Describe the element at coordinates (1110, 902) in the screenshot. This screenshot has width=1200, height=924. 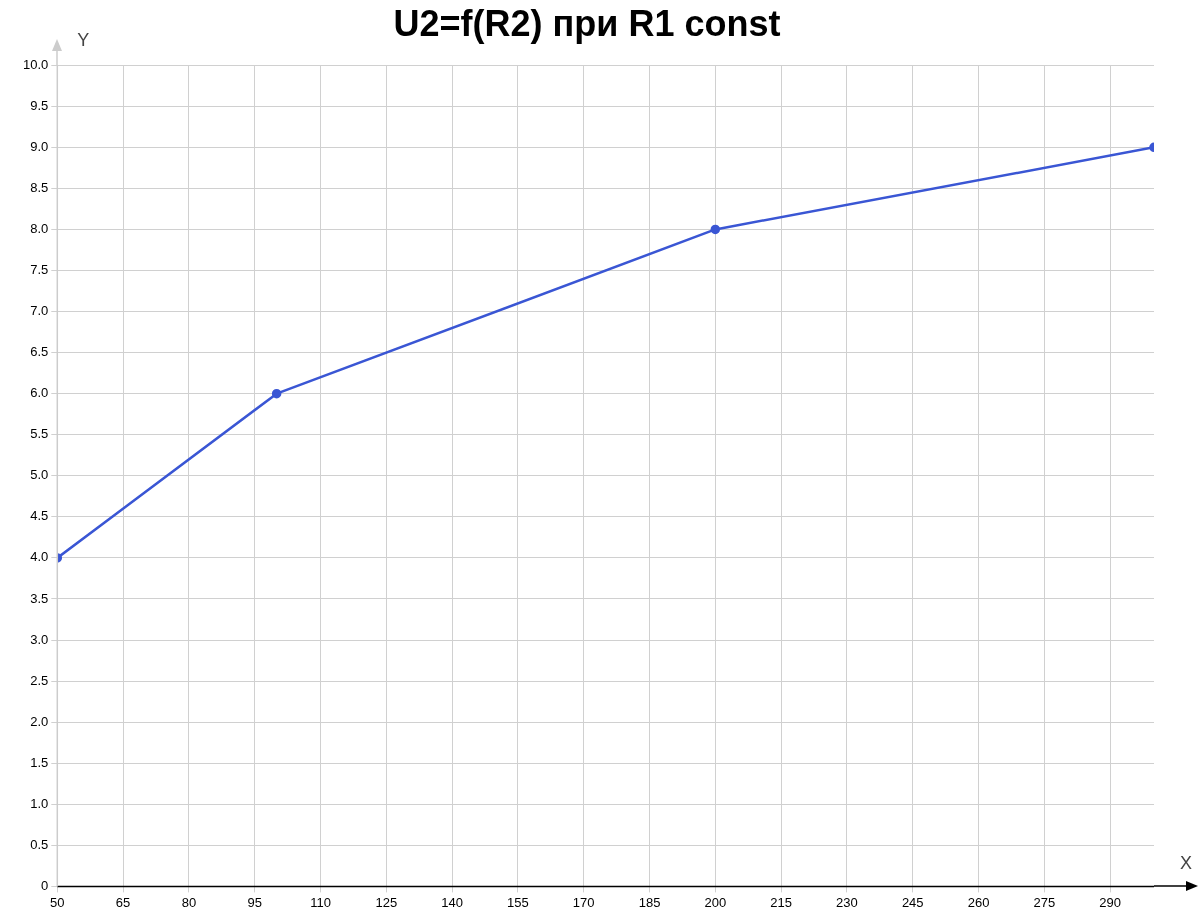
I see `x-tick-label: 290` at that location.